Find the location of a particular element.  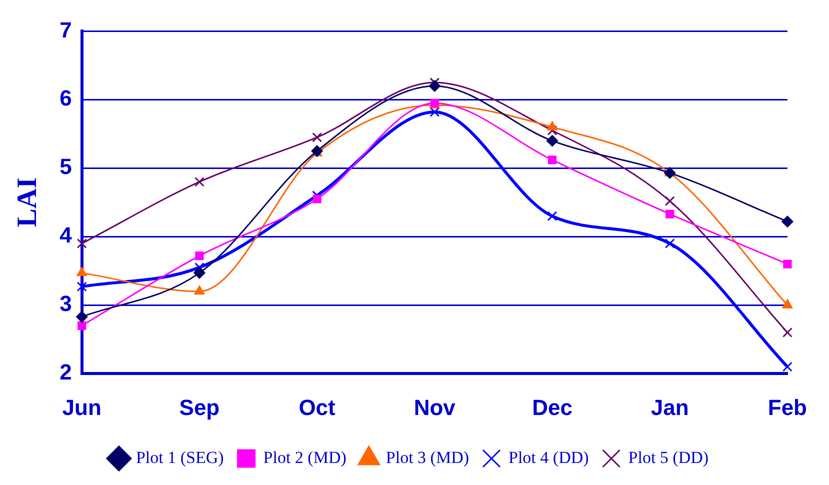

y-tick-label: 5 is located at coordinates (66, 167).